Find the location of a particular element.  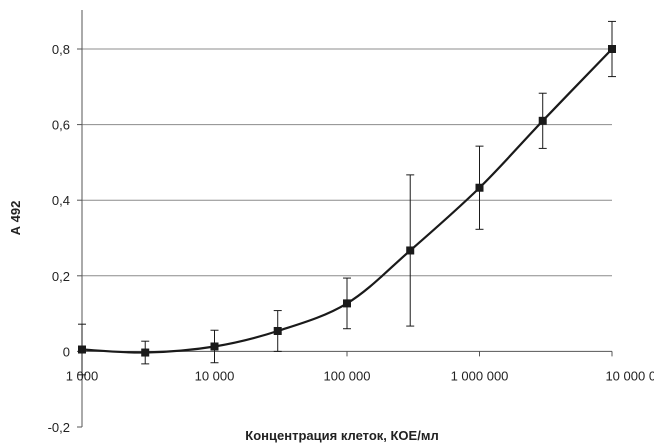

x-tick-label: 10 000 is located at coordinates (215, 375).